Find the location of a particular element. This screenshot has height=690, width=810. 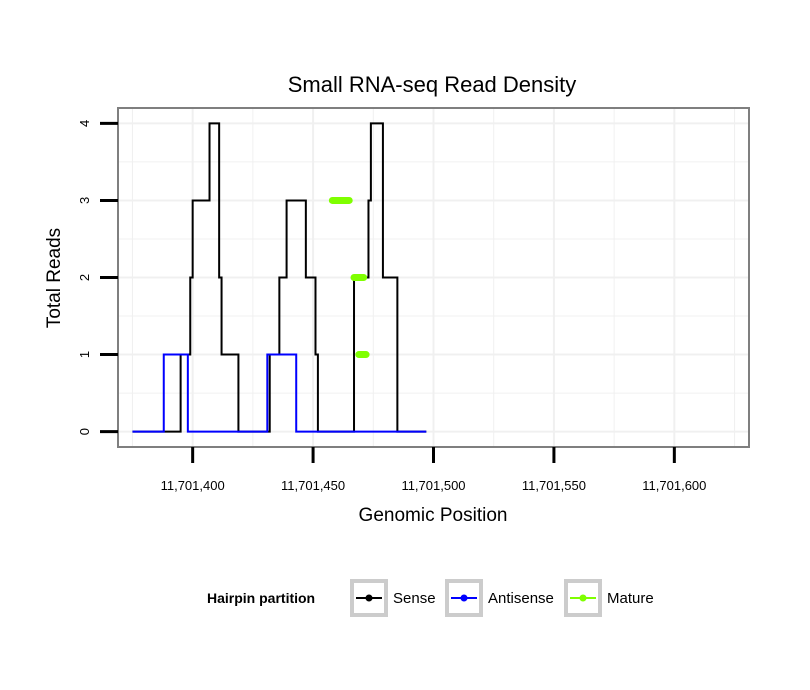

y-tick-label: 2 is located at coordinates (84, 277).